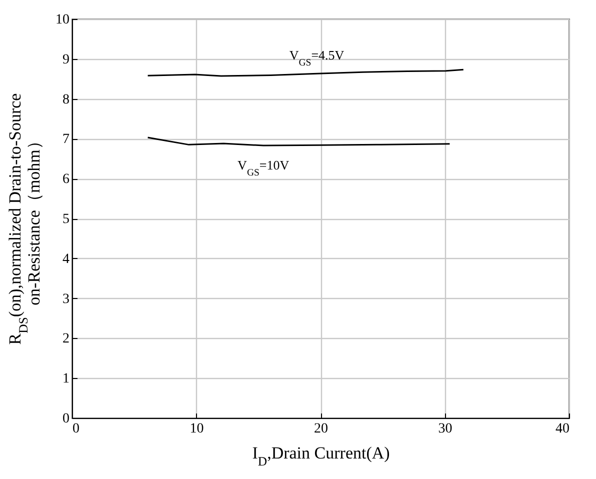  Describe the element at coordinates (63, 20) in the screenshot. I see `y-tick-label: 10` at that location.